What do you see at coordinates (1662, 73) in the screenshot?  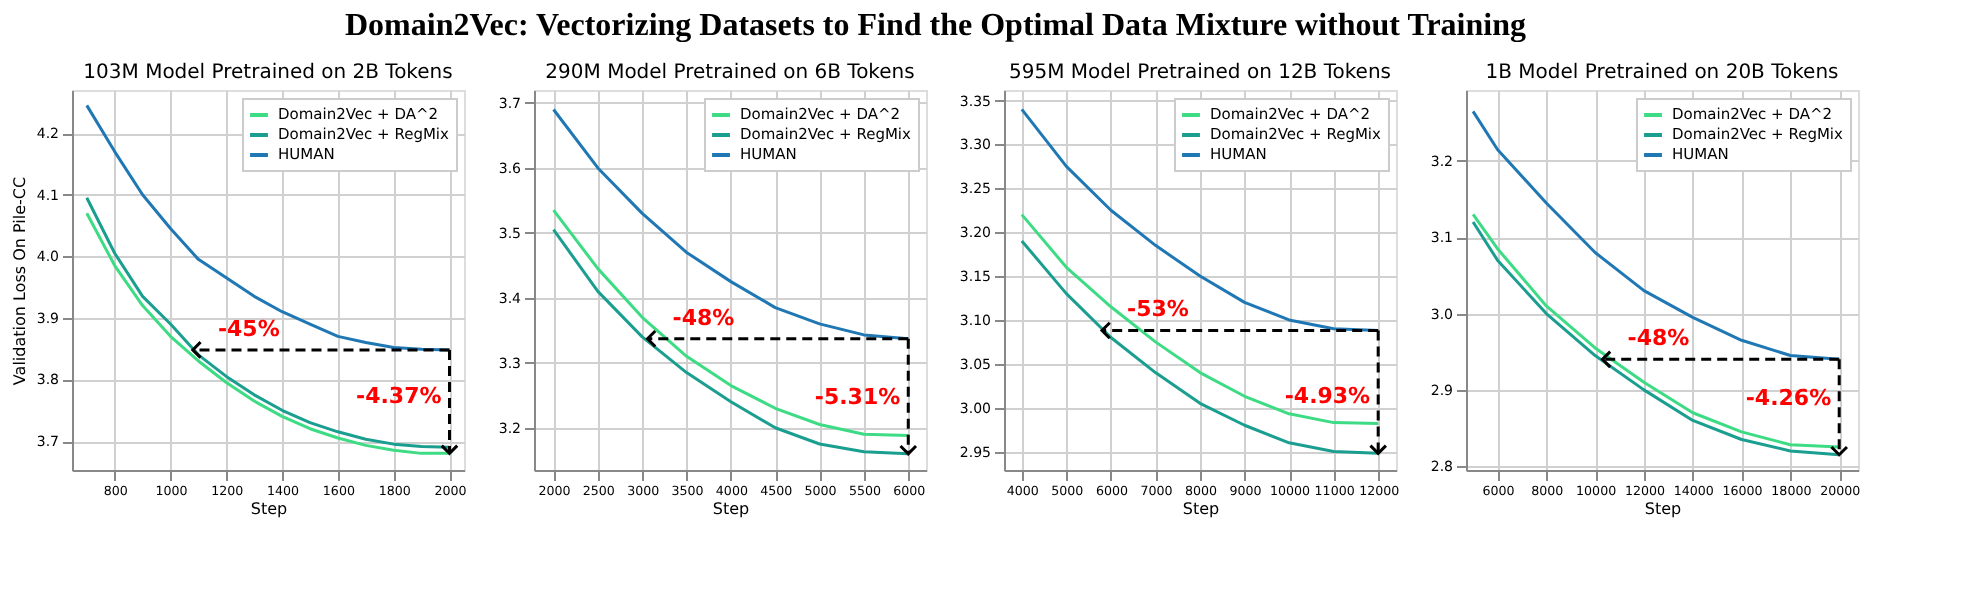 I see `chart-title: 1B Model Pretrained on 20B Tokens` at bounding box center [1662, 73].